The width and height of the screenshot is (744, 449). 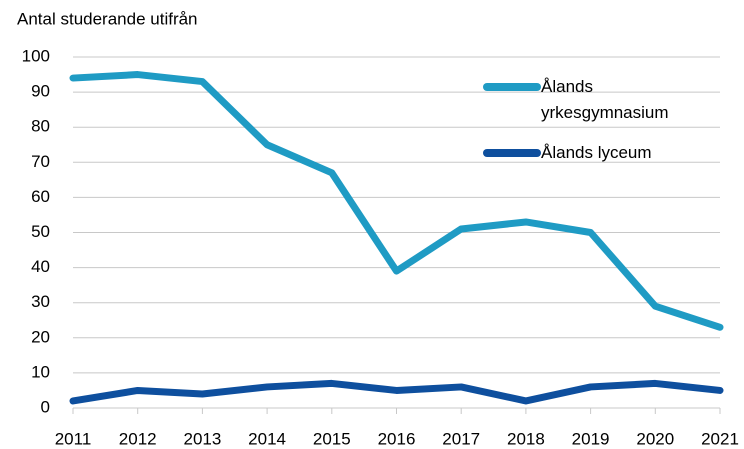 I want to click on legend-item: Ålands lyceum, so click(x=599, y=153).